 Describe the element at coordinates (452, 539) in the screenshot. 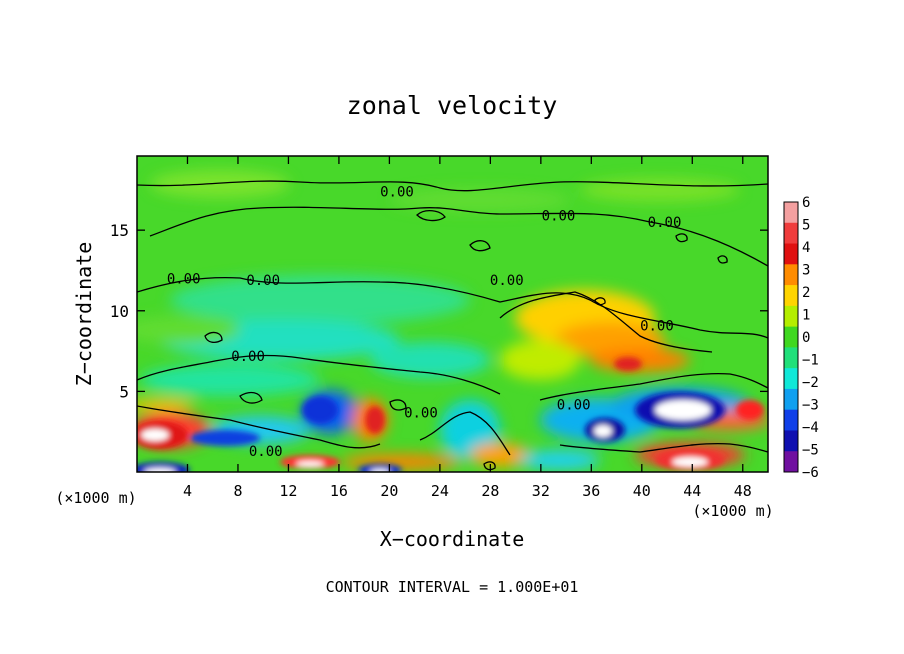

I see `x-axis-label: X−coordinate` at that location.